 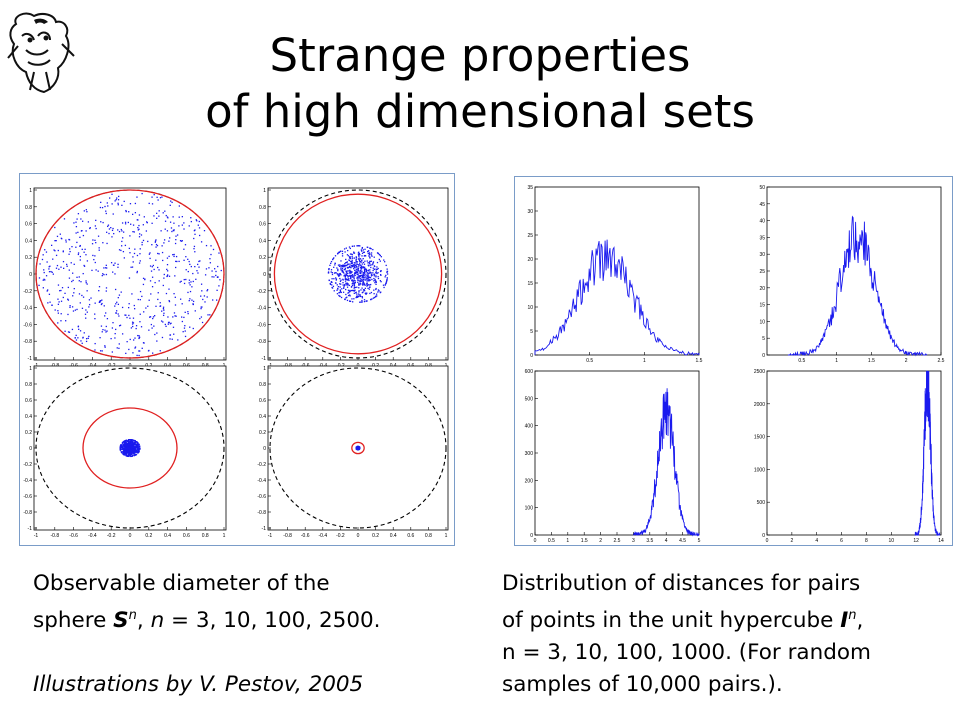 I want to click on x-tick-label: 14, so click(x=941, y=541).